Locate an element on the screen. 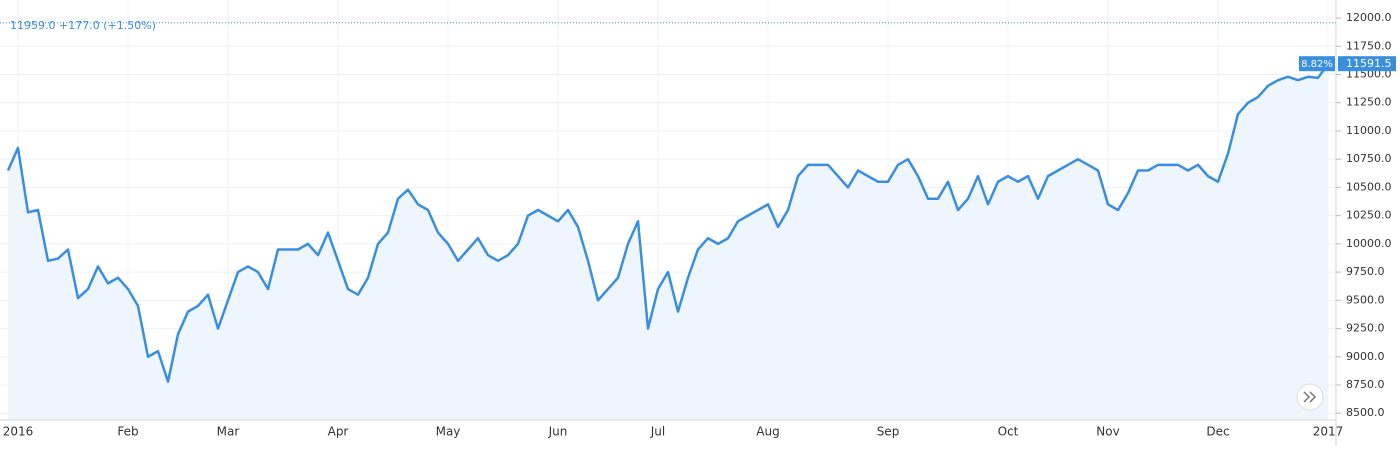 This screenshot has width=1400, height=450. change-box is located at coordinates (1317, 64).